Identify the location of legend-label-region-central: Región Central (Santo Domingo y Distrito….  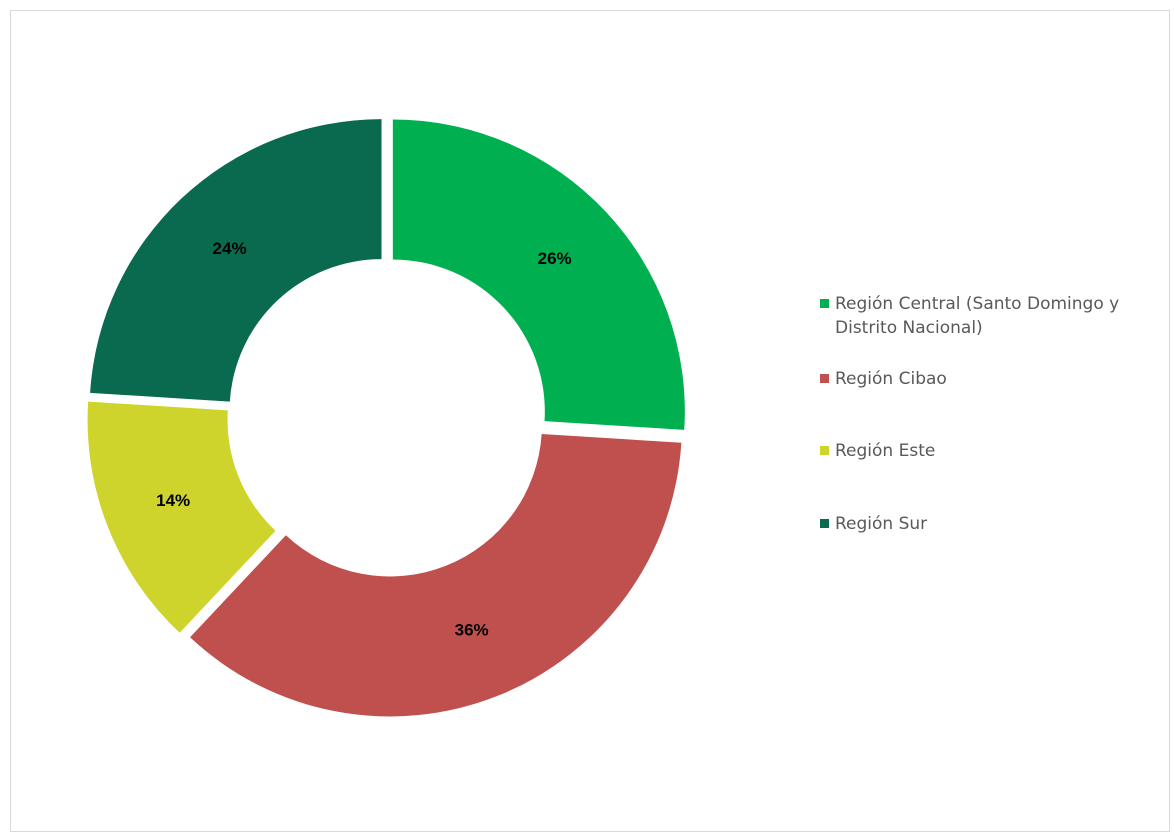
(977, 316).